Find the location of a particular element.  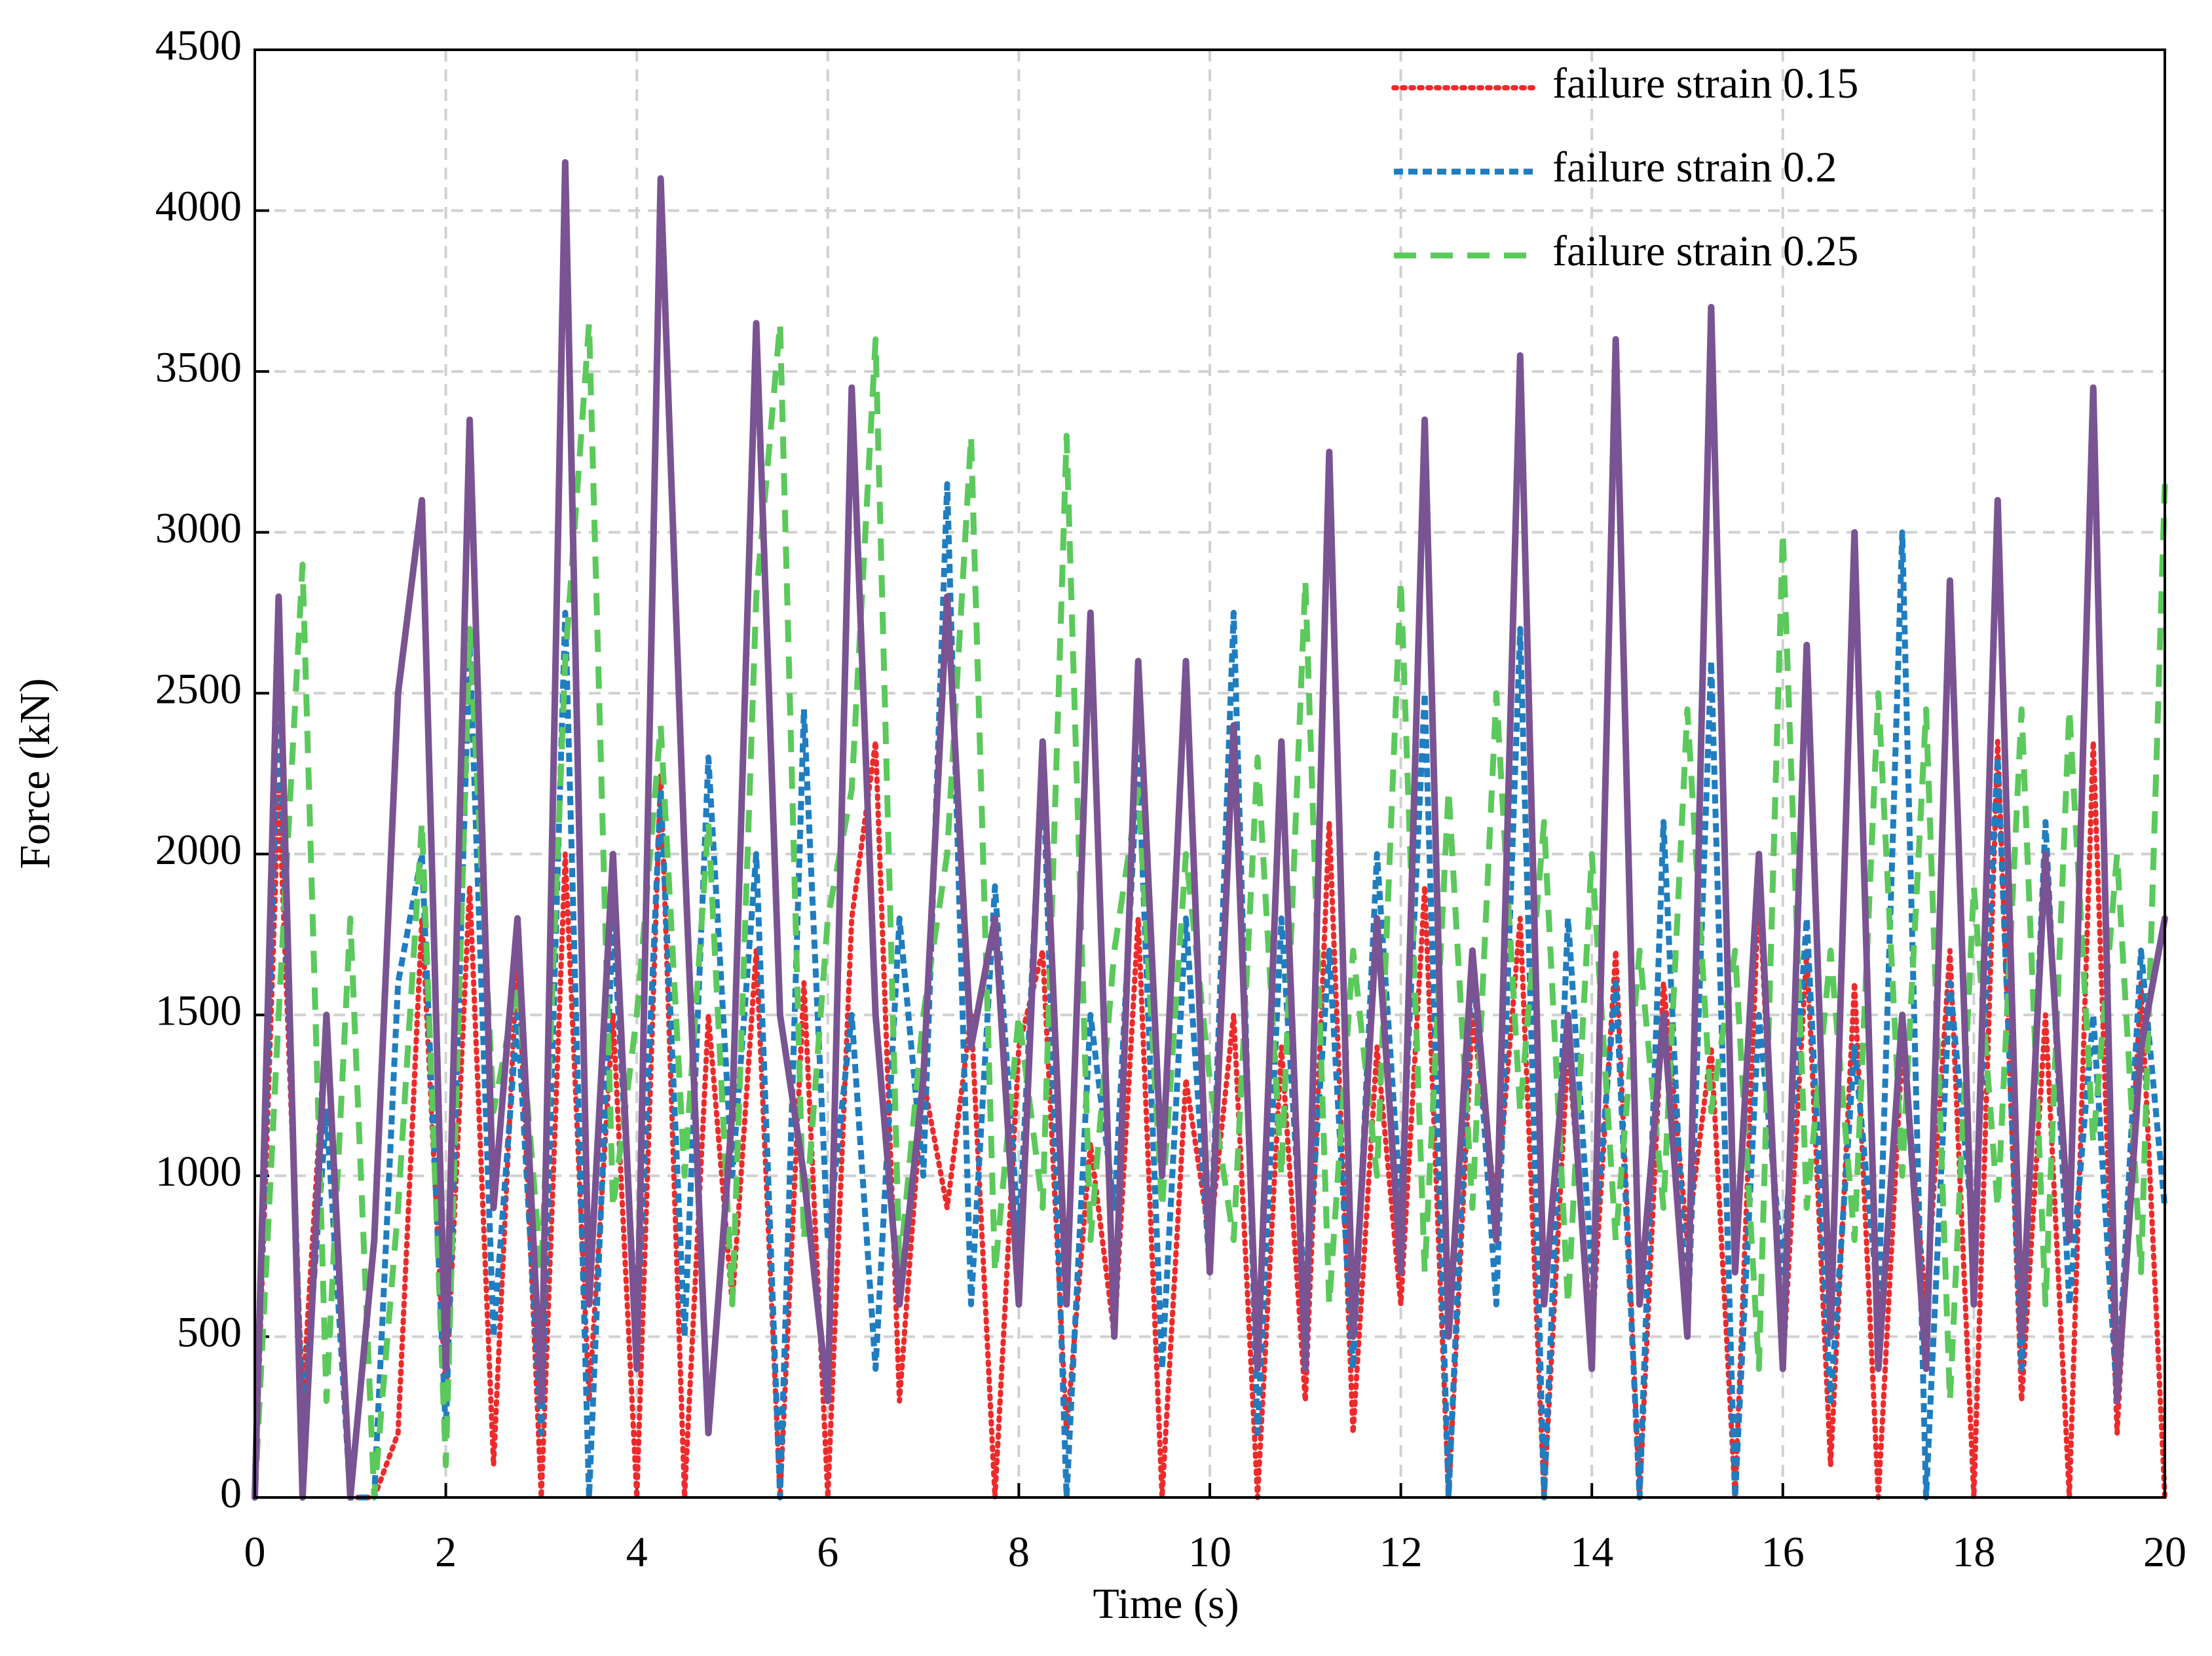

y-tick-label: 3000 is located at coordinates (198, 528).